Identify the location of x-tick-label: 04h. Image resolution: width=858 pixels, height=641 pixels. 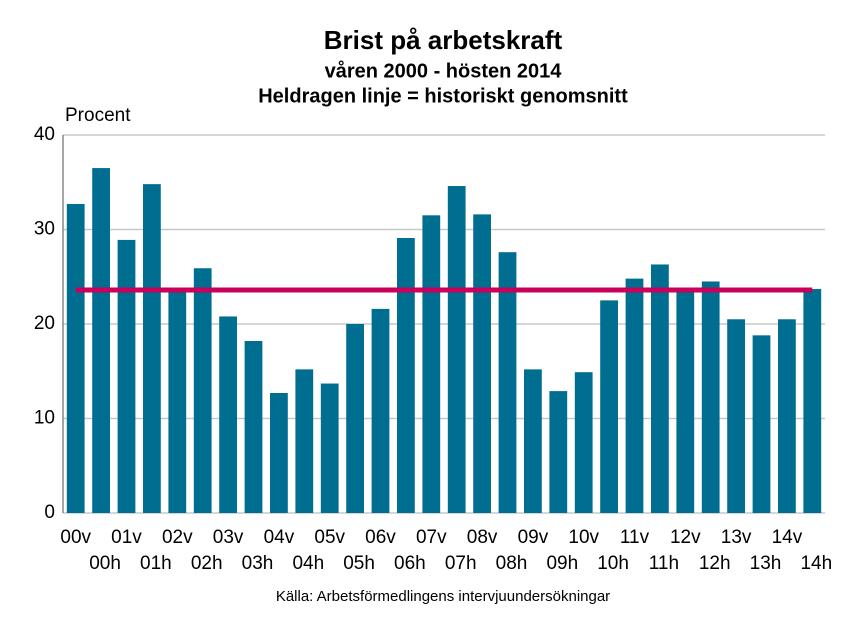
(308, 563).